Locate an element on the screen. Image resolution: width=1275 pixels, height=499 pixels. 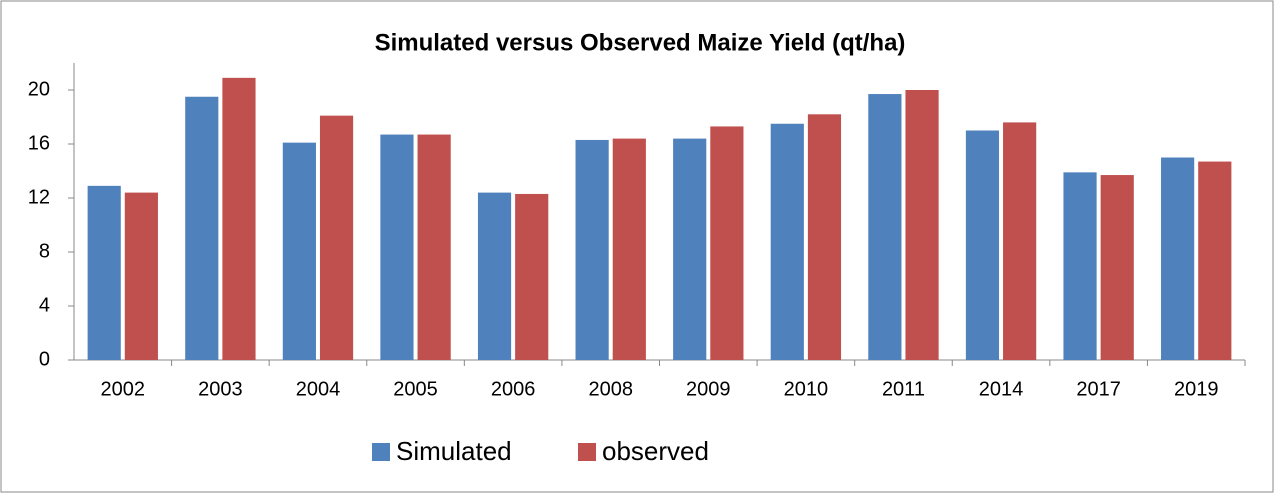
x-tick-label: 2011 is located at coordinates (903, 389).